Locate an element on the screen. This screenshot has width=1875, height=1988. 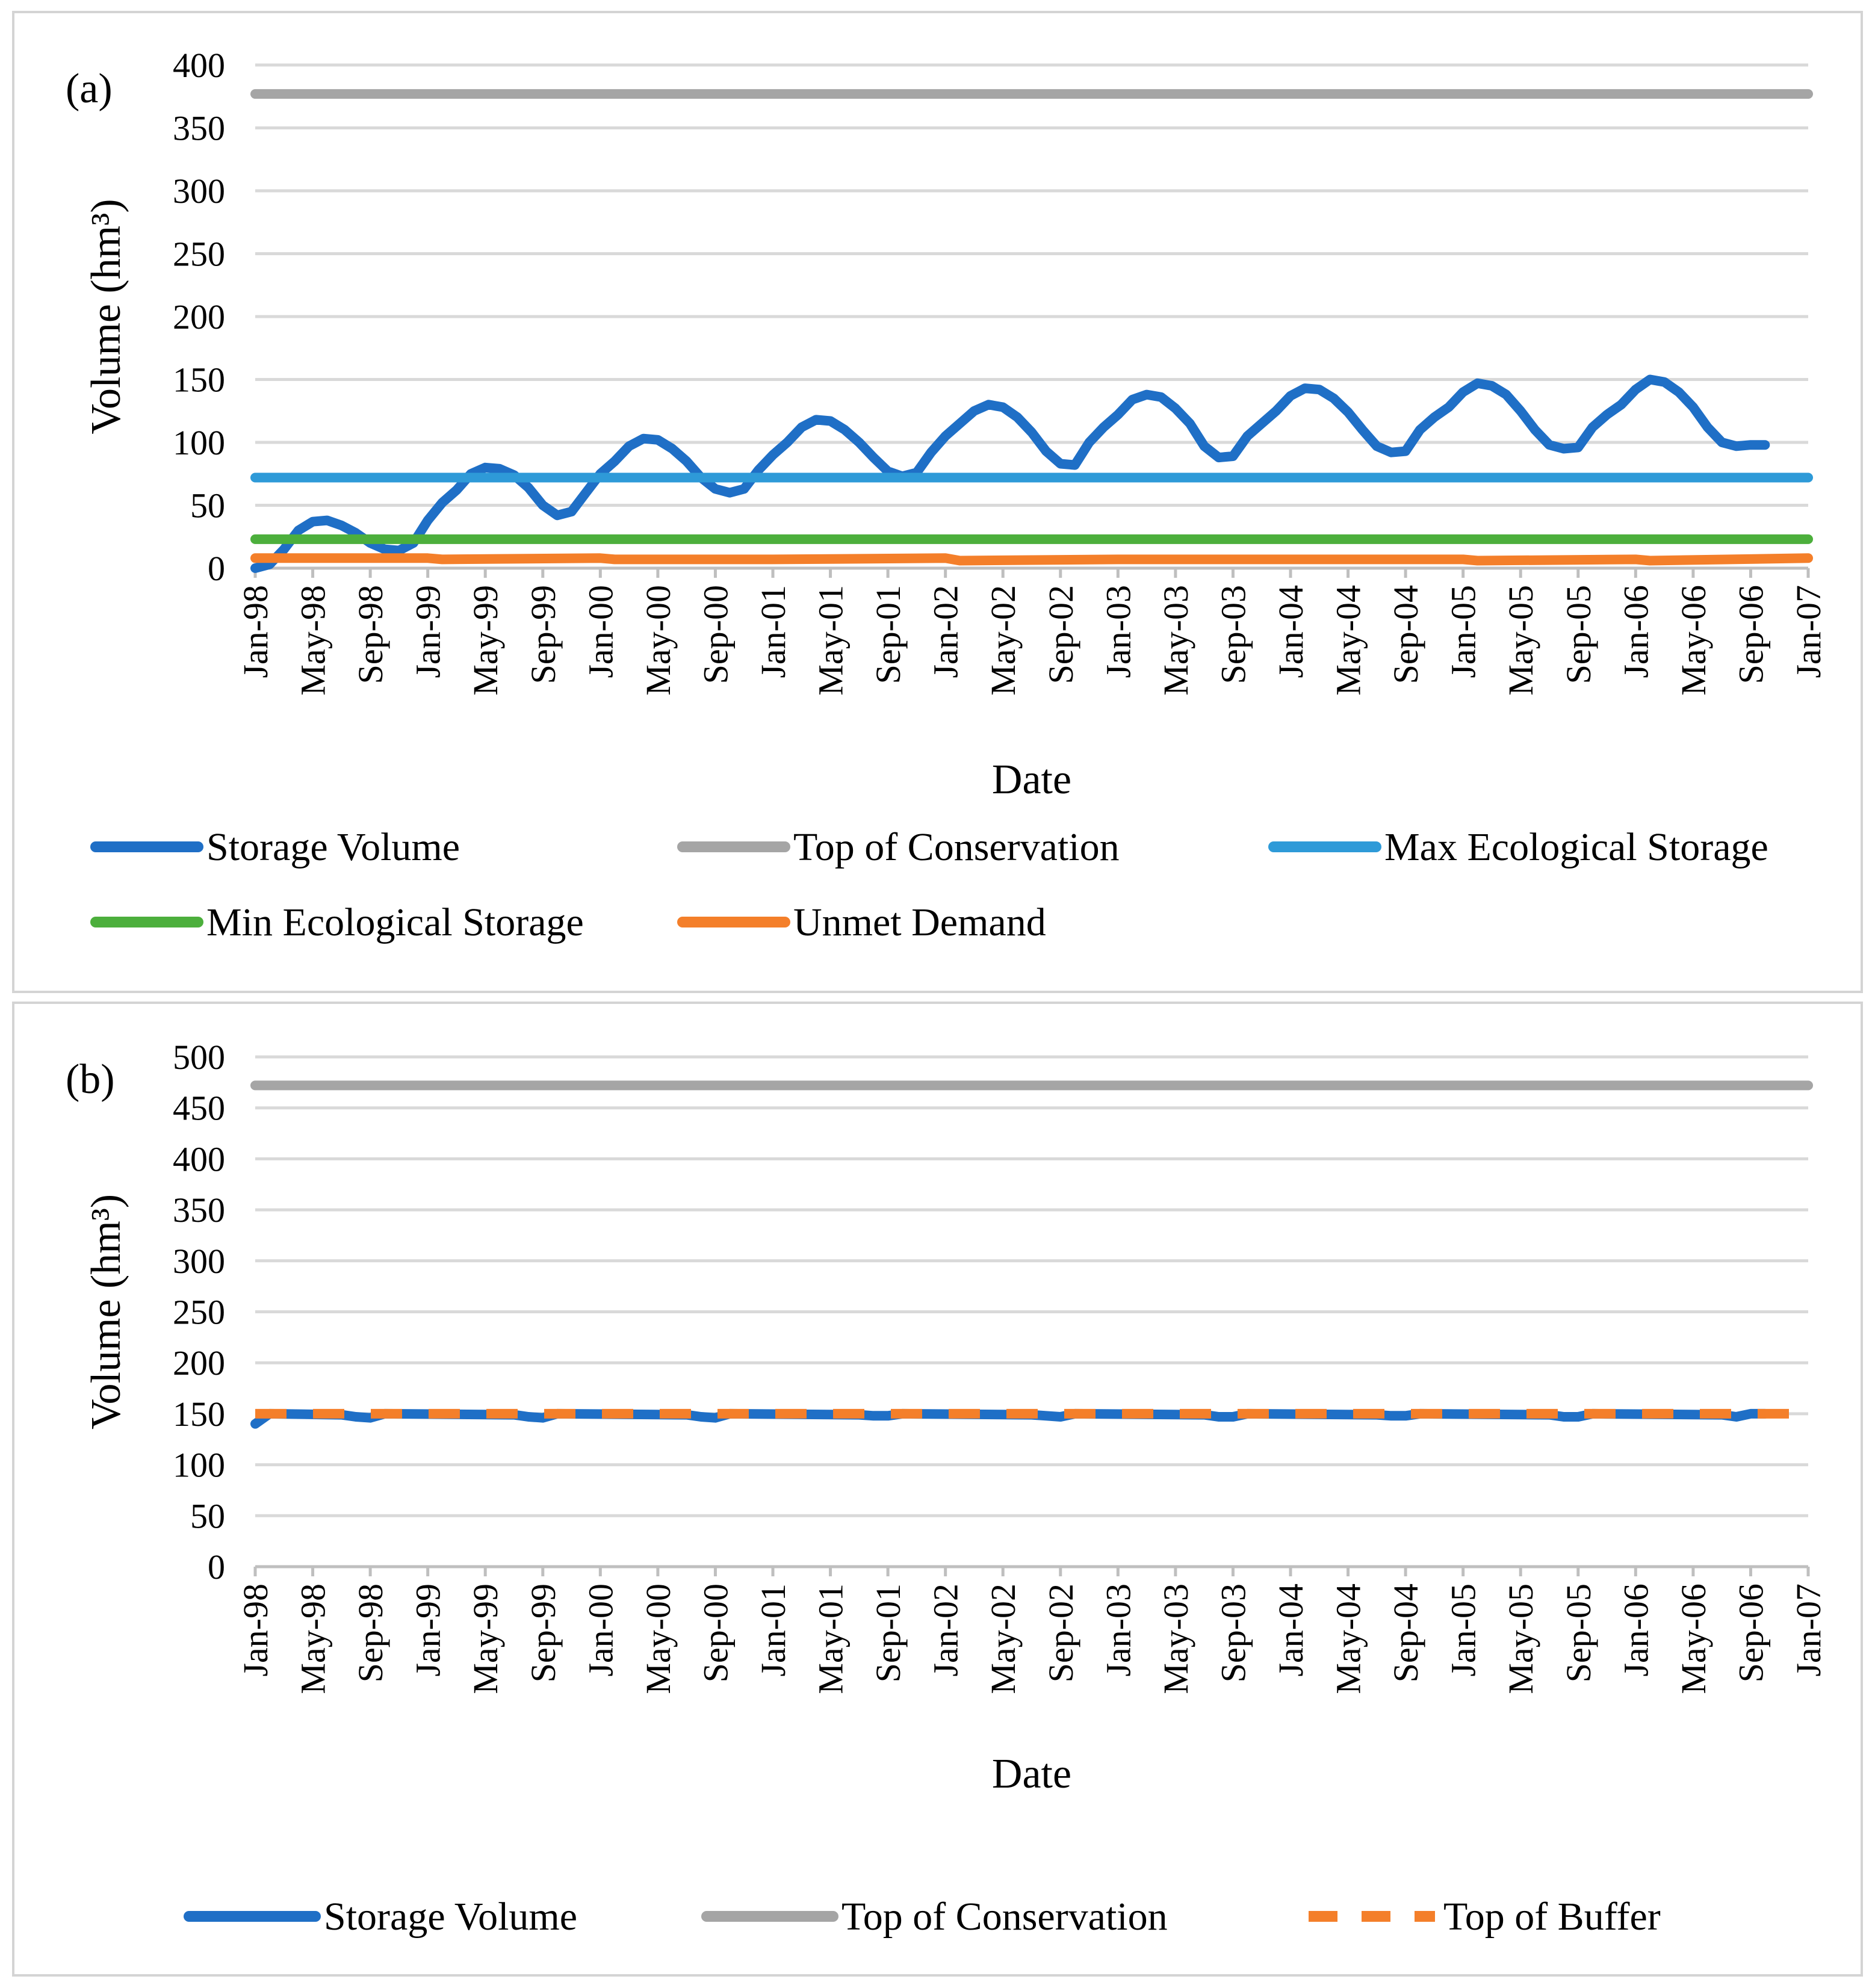
y-tick-label: 500 is located at coordinates (199, 1058).